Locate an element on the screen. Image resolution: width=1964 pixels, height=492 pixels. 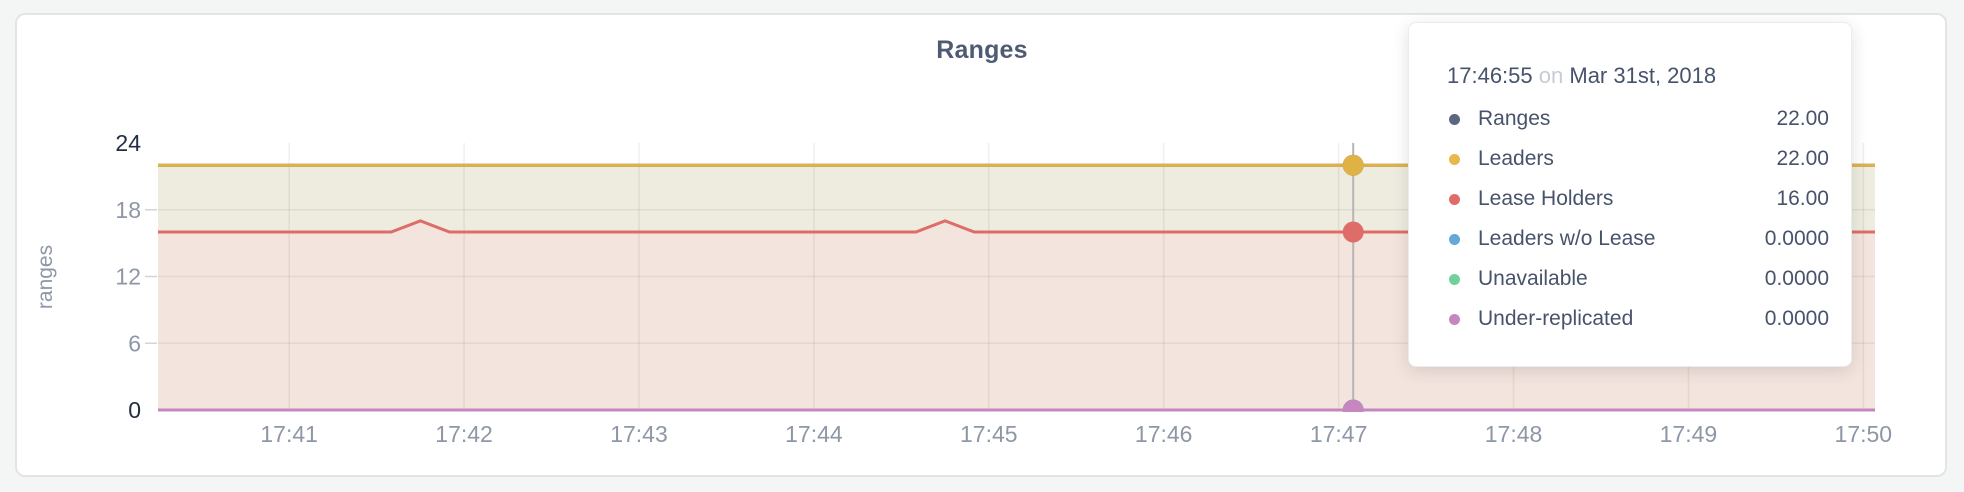
x-axis-tick-label: 17:45 is located at coordinates (989, 434).